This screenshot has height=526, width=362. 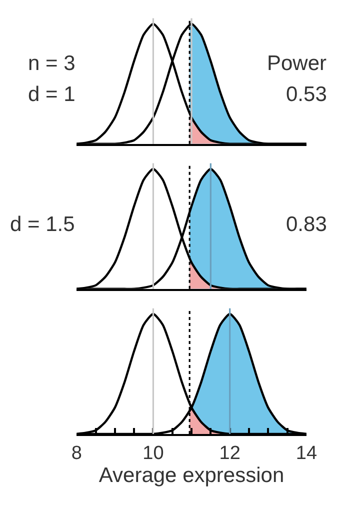 What do you see at coordinates (191, 475) in the screenshot?
I see `x-axis-title: Average expression` at bounding box center [191, 475].